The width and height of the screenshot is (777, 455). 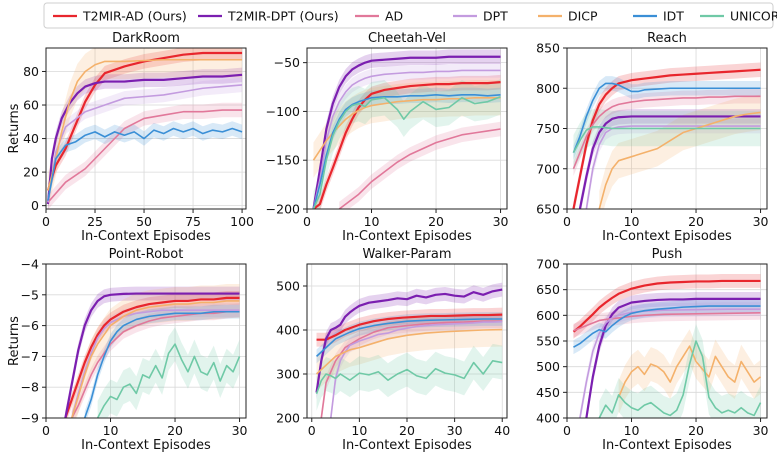 I want to click on y-tick-label: −100, so click(x=283, y=111).